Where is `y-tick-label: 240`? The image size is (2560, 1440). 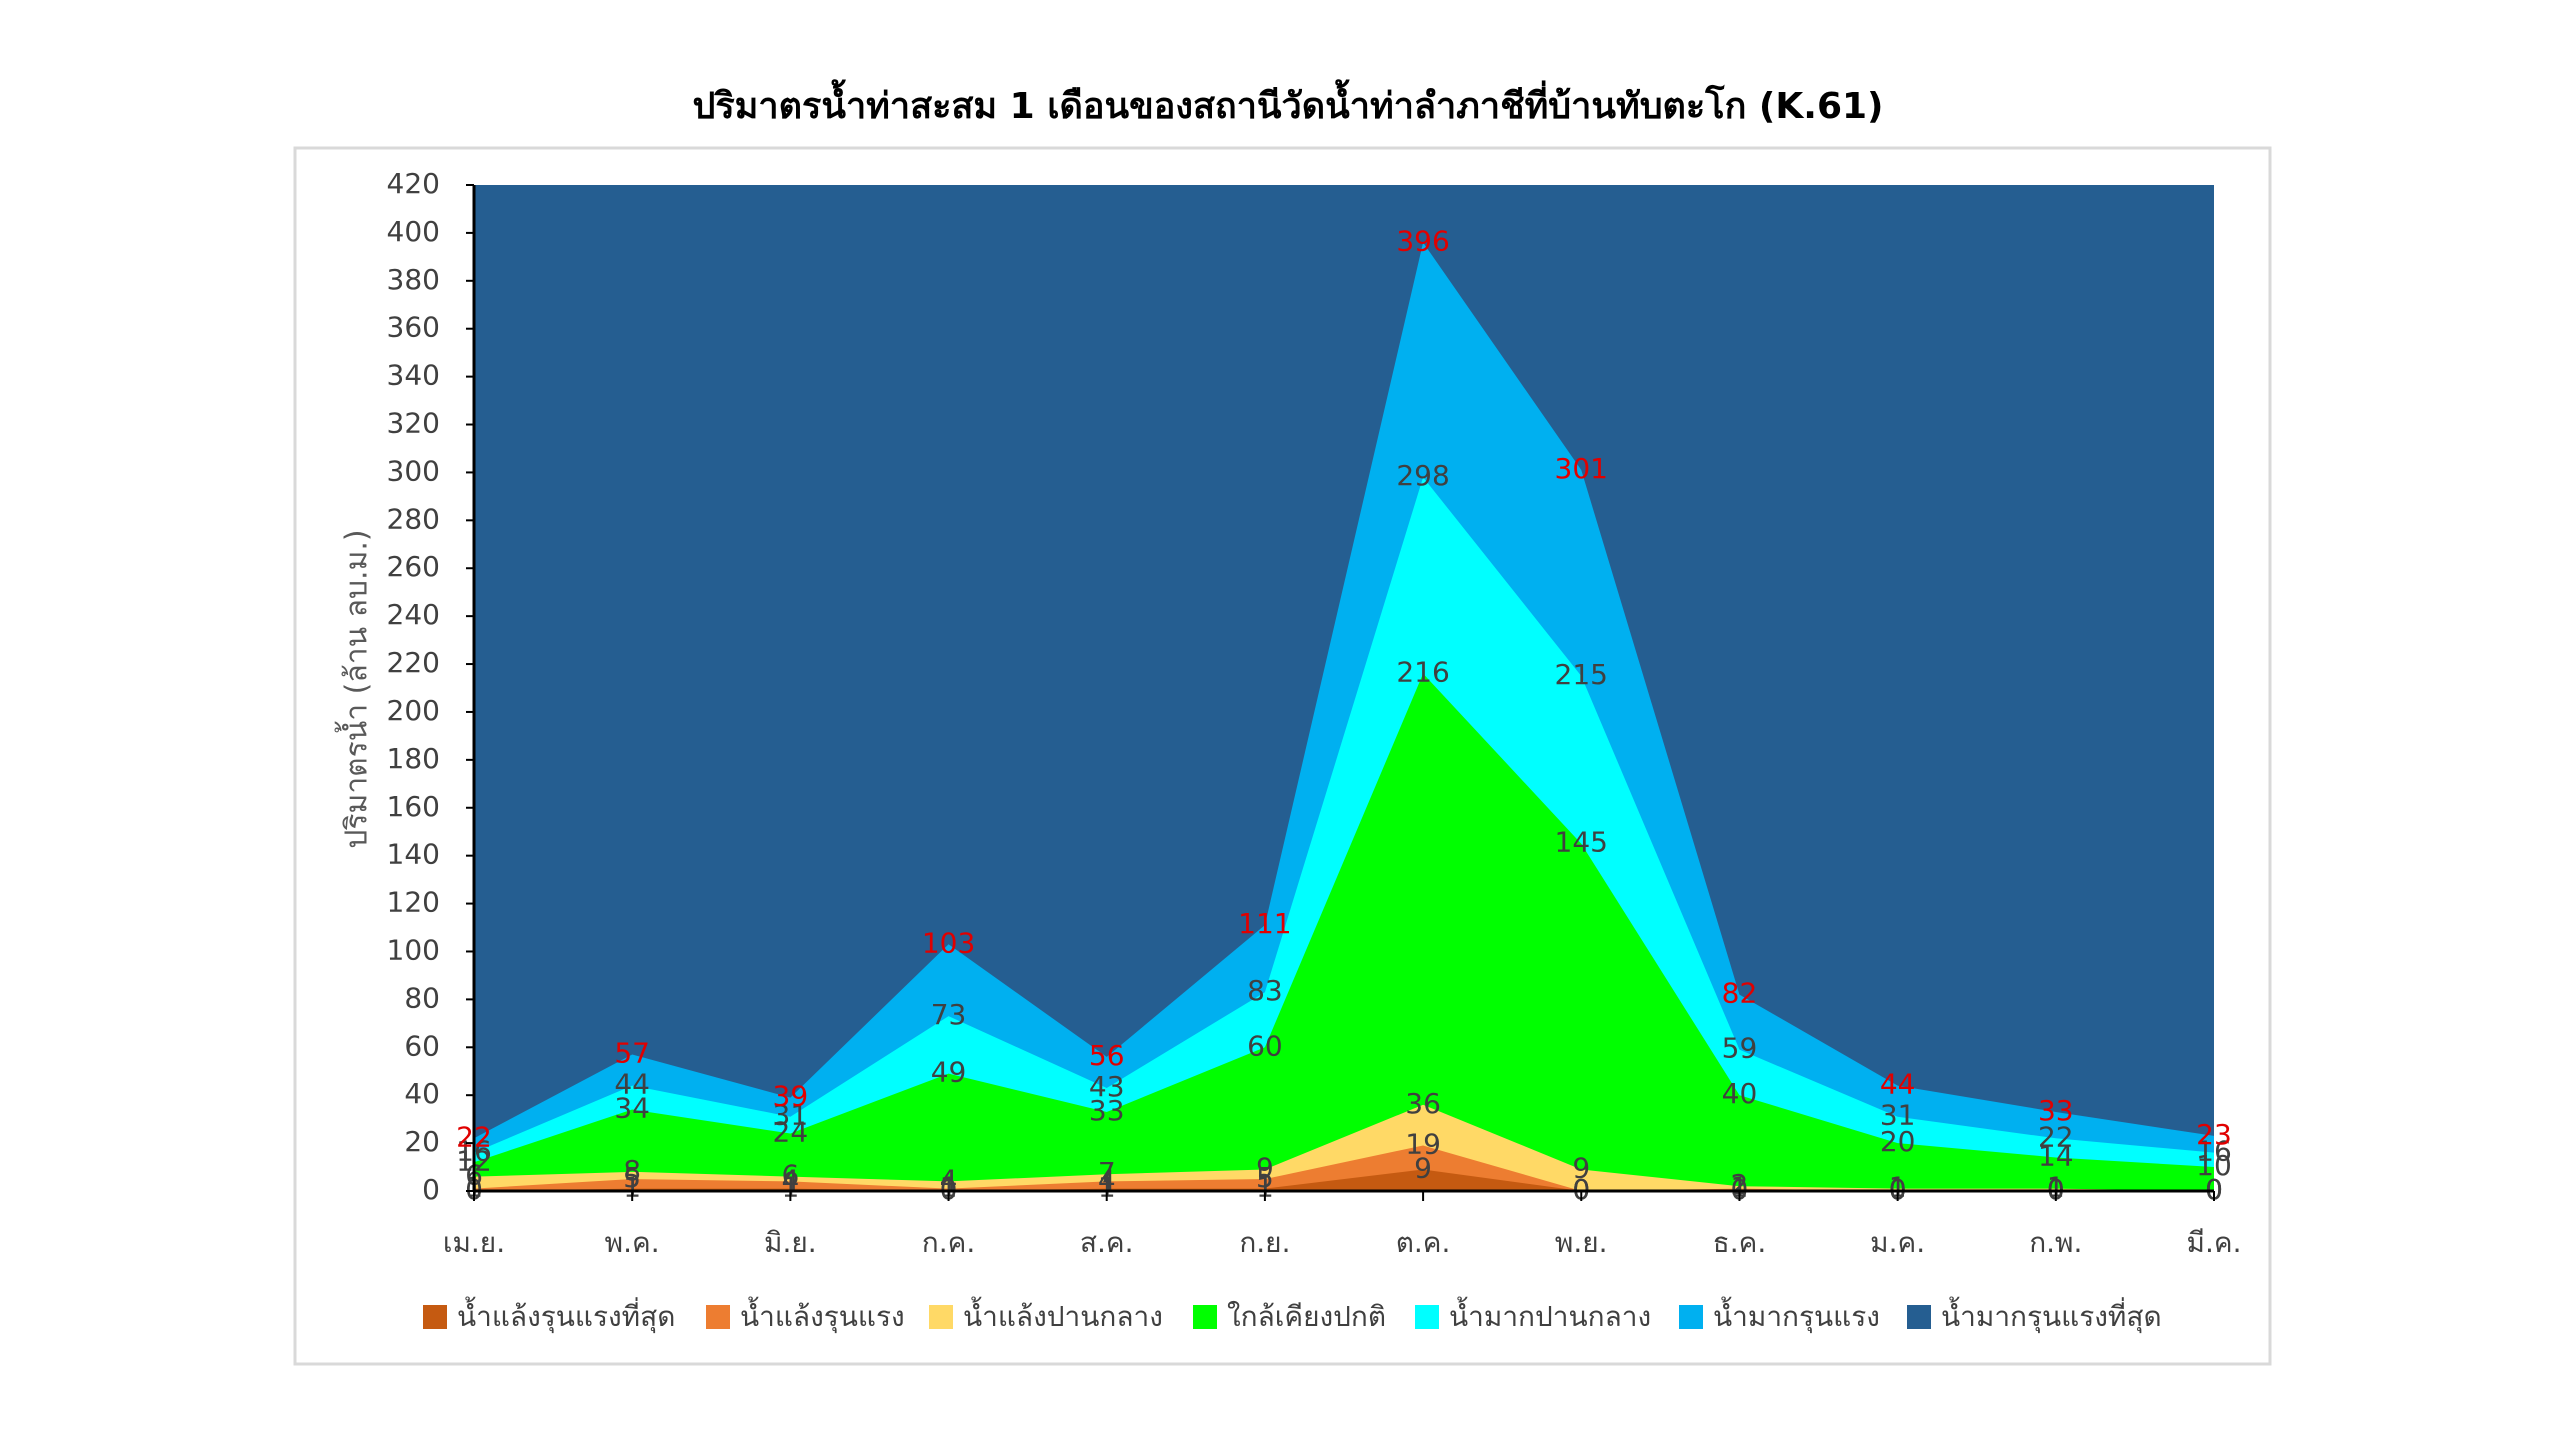
y-tick-label: 240 is located at coordinates (413, 614).